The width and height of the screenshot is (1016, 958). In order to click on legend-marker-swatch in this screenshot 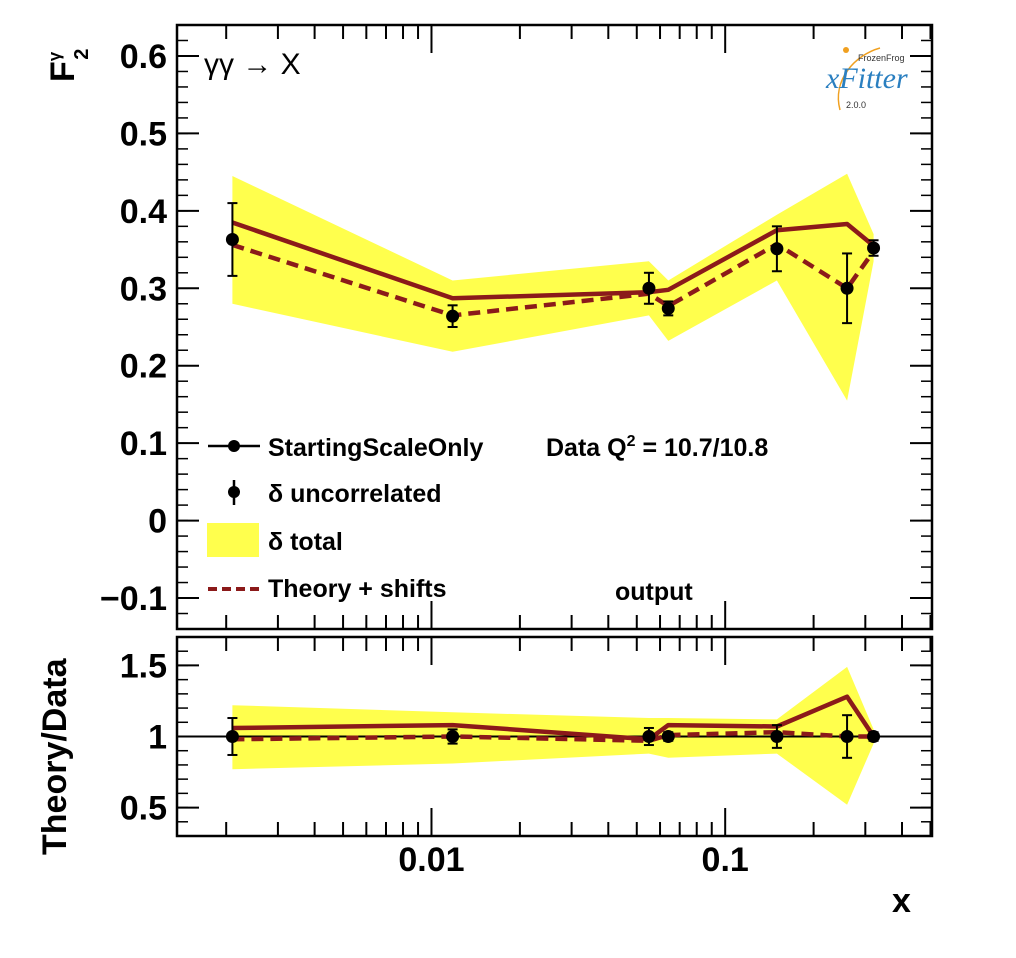, I will do `click(234, 446)`.